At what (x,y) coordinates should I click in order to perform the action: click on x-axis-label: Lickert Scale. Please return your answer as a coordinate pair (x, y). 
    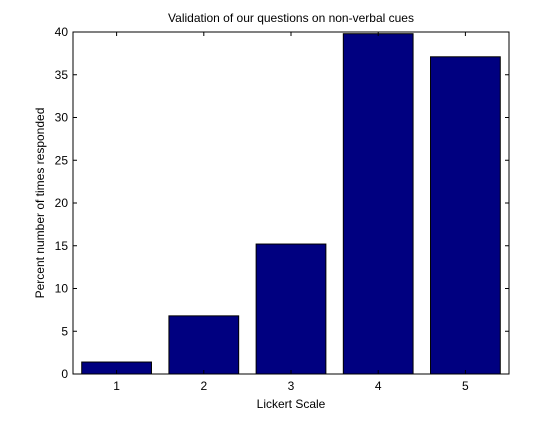
    Looking at the image, I should click on (291, 404).